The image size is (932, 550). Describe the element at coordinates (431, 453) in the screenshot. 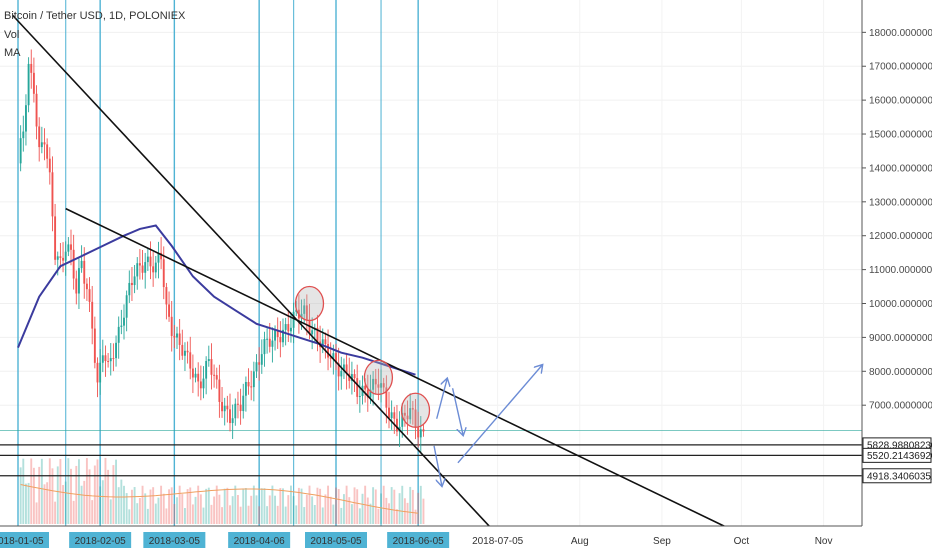

I see `price-level-lines` at that location.